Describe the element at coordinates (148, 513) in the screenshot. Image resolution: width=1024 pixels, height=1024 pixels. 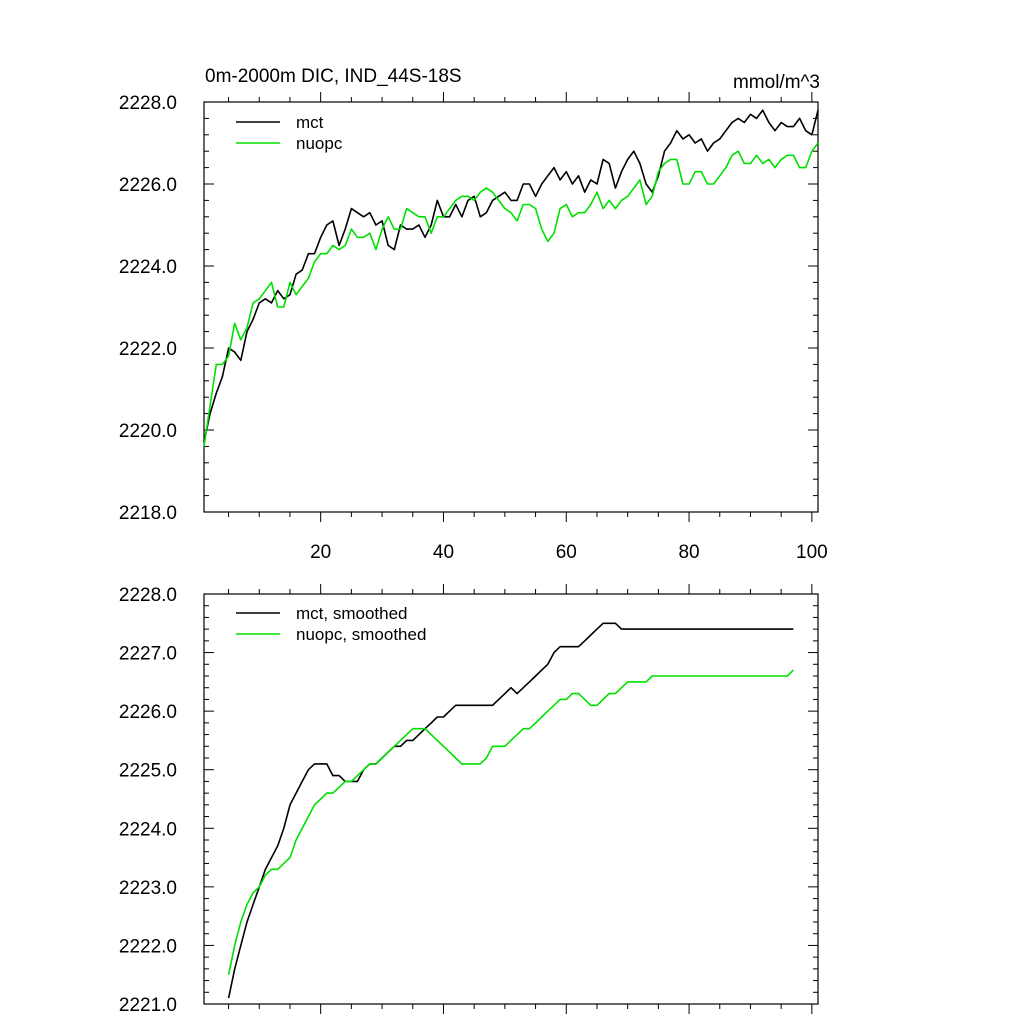
I see `y-tick-label: 2218.0` at that location.